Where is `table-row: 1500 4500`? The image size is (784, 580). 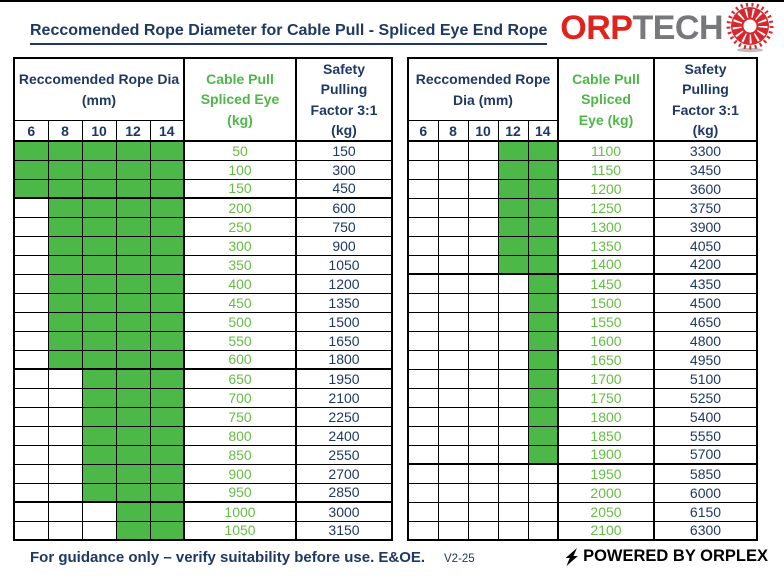 table-row: 1500 4500 is located at coordinates (582, 302).